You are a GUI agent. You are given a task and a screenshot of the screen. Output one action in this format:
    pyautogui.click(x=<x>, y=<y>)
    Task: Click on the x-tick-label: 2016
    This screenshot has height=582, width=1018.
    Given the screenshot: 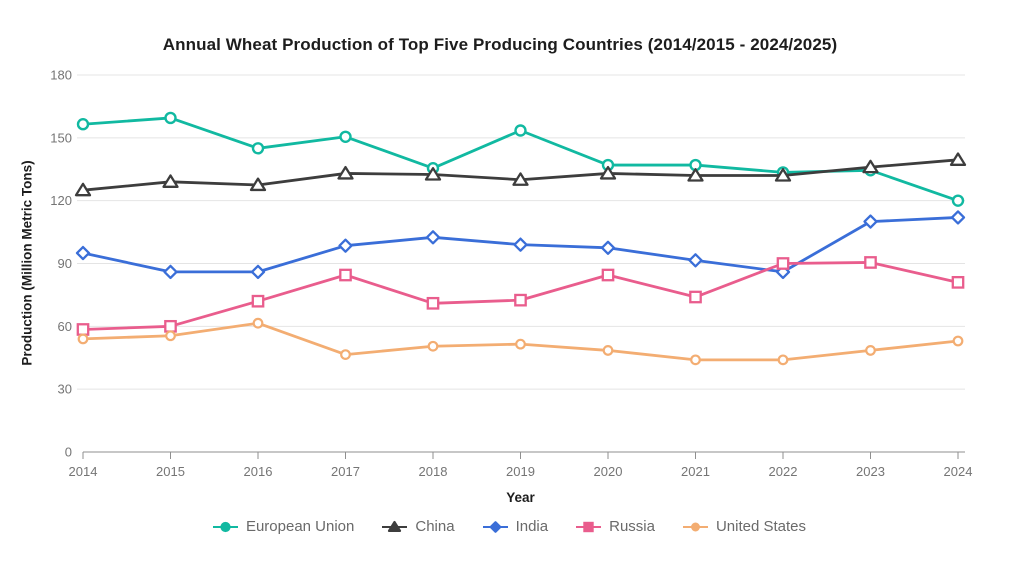 What is the action you would take?
    pyautogui.click(x=258, y=471)
    